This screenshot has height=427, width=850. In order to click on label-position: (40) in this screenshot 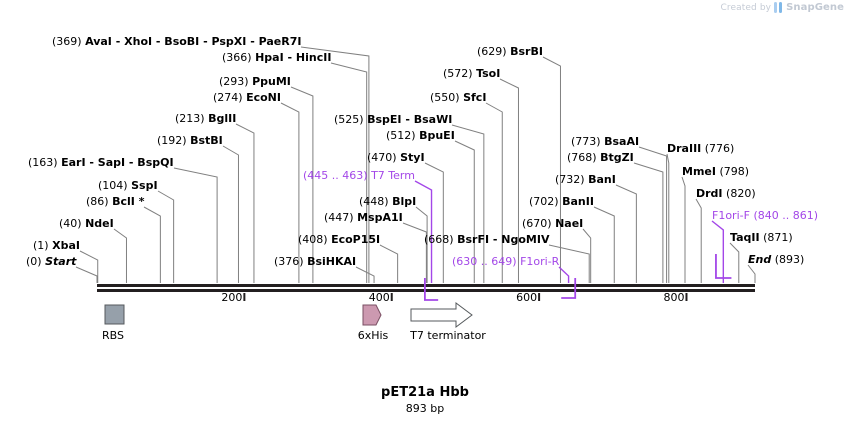, I will do `click(70, 223)`.